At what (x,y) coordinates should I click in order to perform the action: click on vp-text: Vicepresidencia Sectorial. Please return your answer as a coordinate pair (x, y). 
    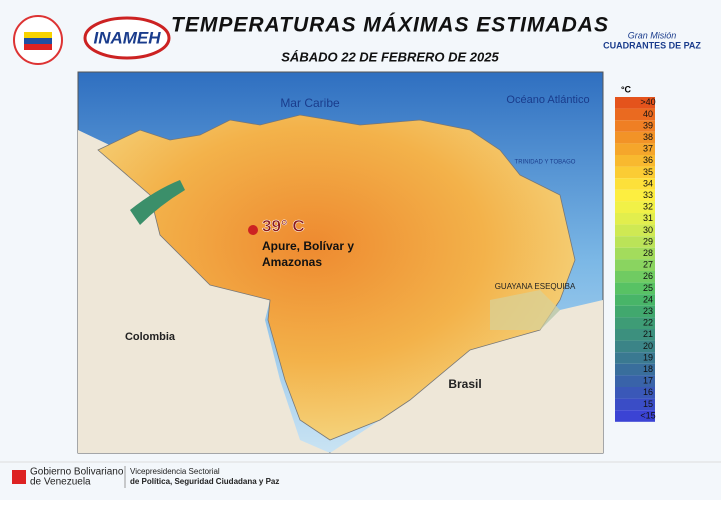
    Looking at the image, I should click on (175, 471).